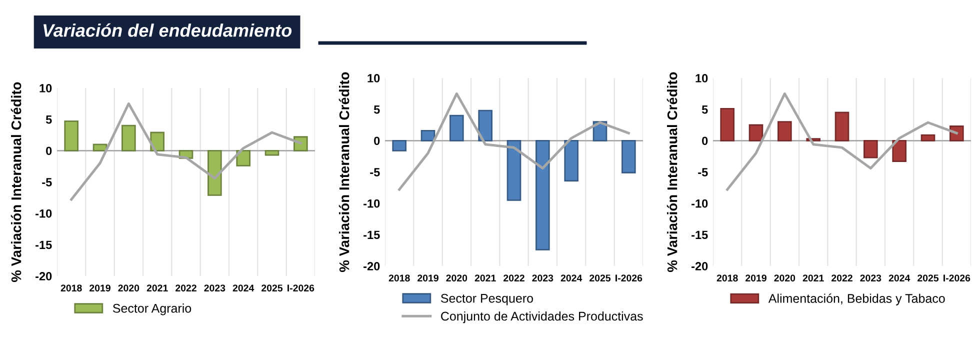 The width and height of the screenshot is (979, 360). What do you see at coordinates (152, 310) in the screenshot?
I see `legend-label: Sector Agrario` at bounding box center [152, 310].